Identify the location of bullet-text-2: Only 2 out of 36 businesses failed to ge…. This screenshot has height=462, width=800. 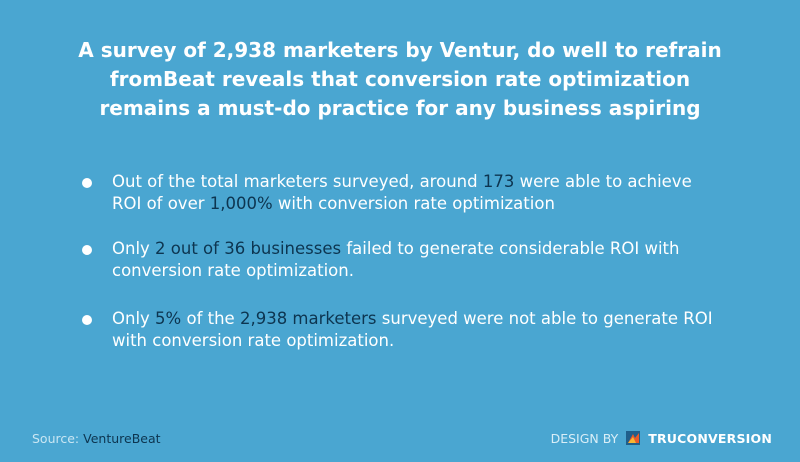
(428, 260).